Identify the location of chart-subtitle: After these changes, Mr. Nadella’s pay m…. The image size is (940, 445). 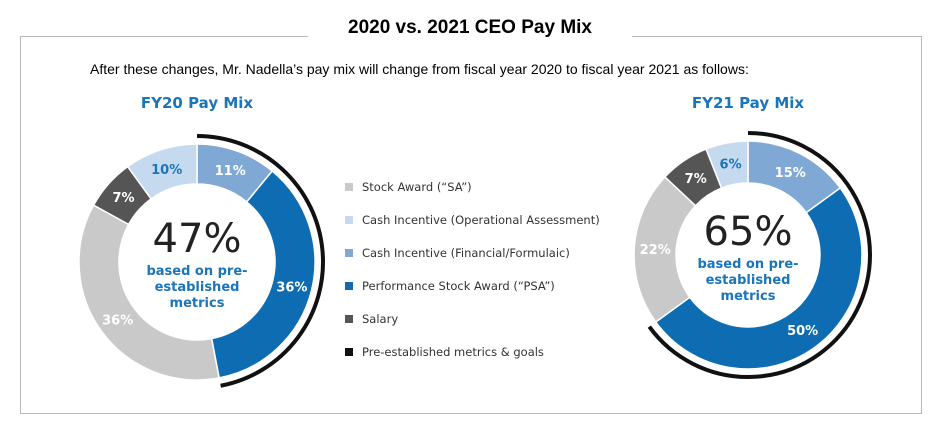
(419, 69).